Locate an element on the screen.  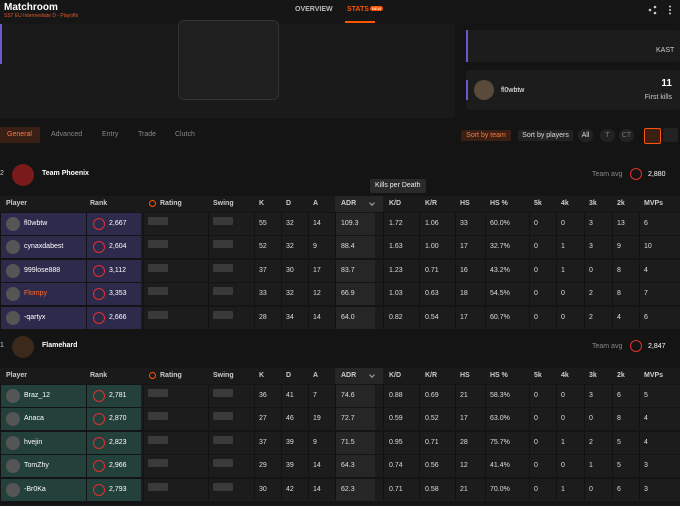
column-header: 2k is located at coordinates (621, 375).